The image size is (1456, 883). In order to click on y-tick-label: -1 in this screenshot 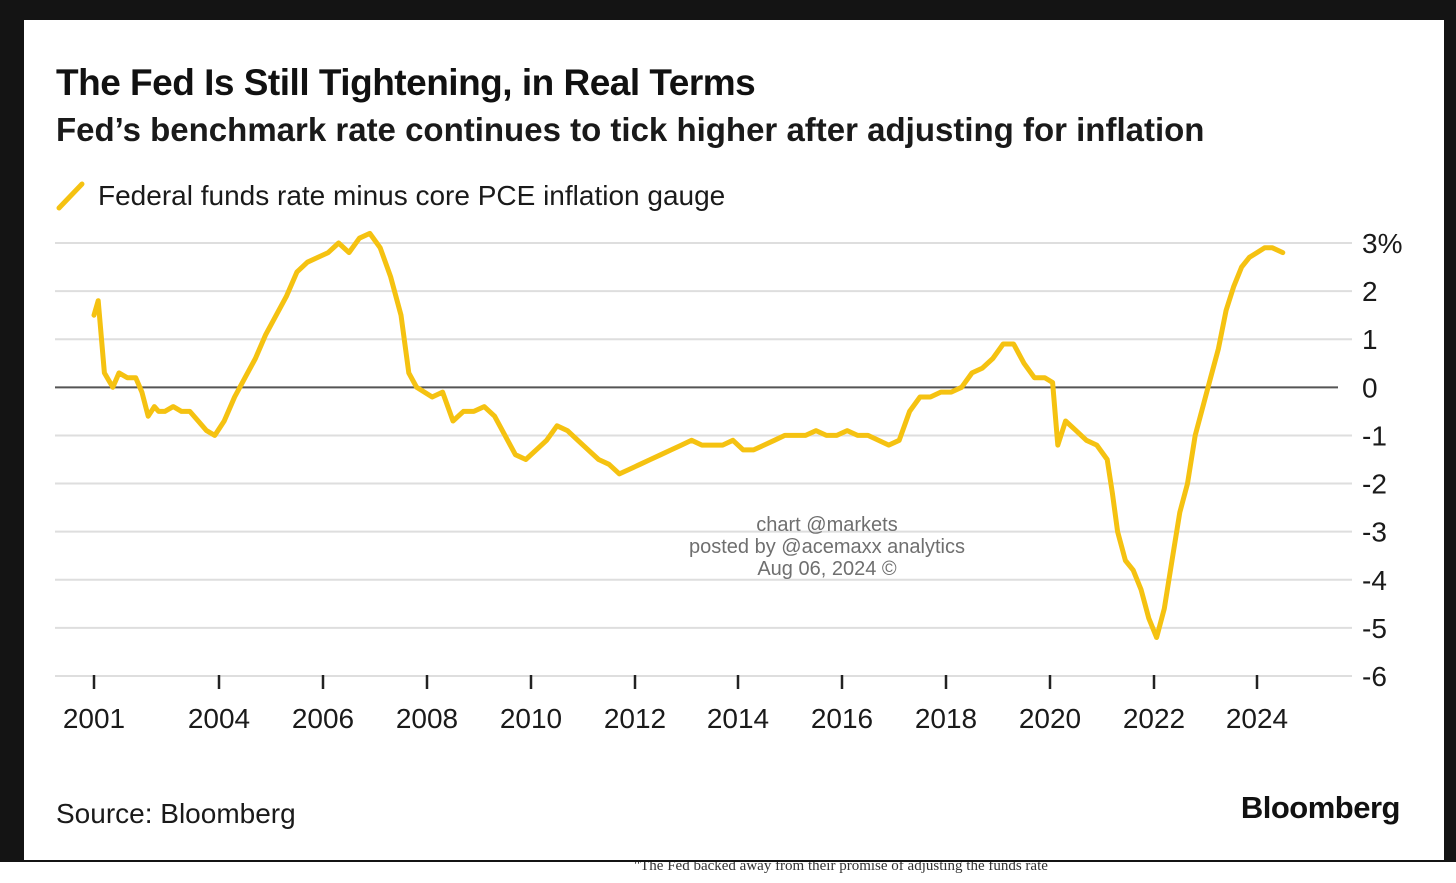, I will do `click(1374, 435)`.